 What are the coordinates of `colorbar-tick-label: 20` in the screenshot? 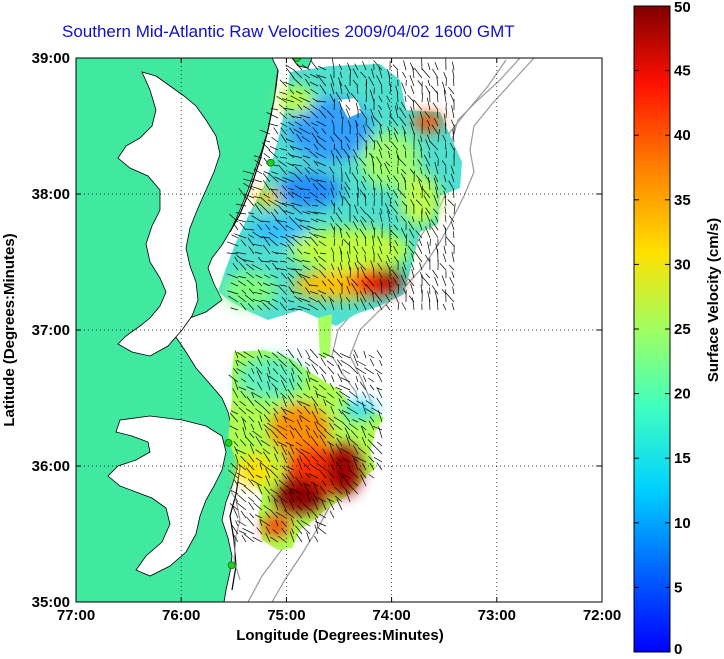 It's located at (682, 394).